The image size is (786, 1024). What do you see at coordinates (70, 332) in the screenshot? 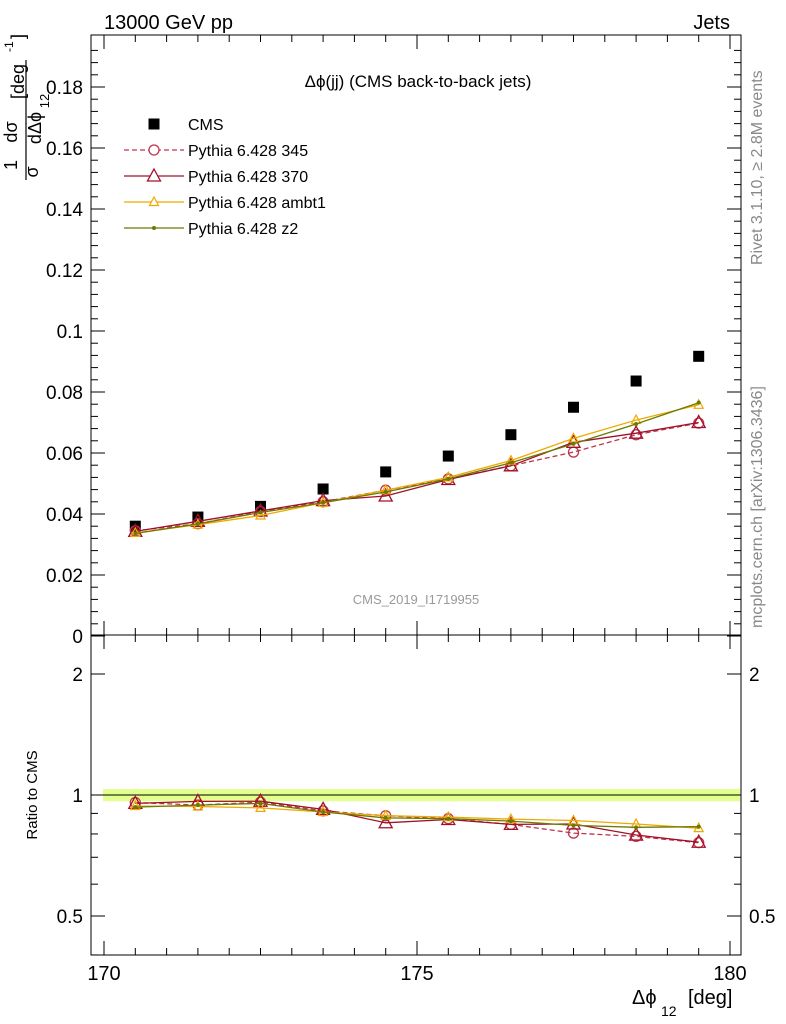
I see `main-ytick-label: 0.1` at bounding box center [70, 332].